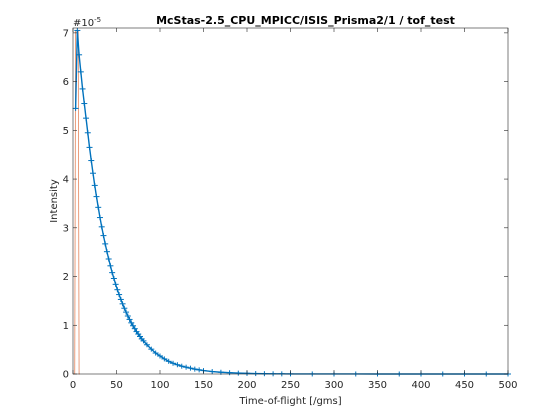  I want to click on y-axis-label: Intensity, so click(54, 201).